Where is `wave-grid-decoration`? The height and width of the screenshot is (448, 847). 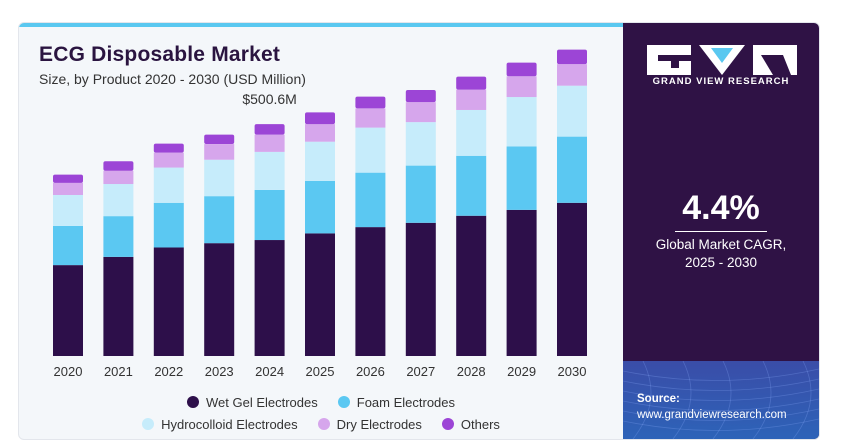 wave-grid-decoration is located at coordinates (721, 400).